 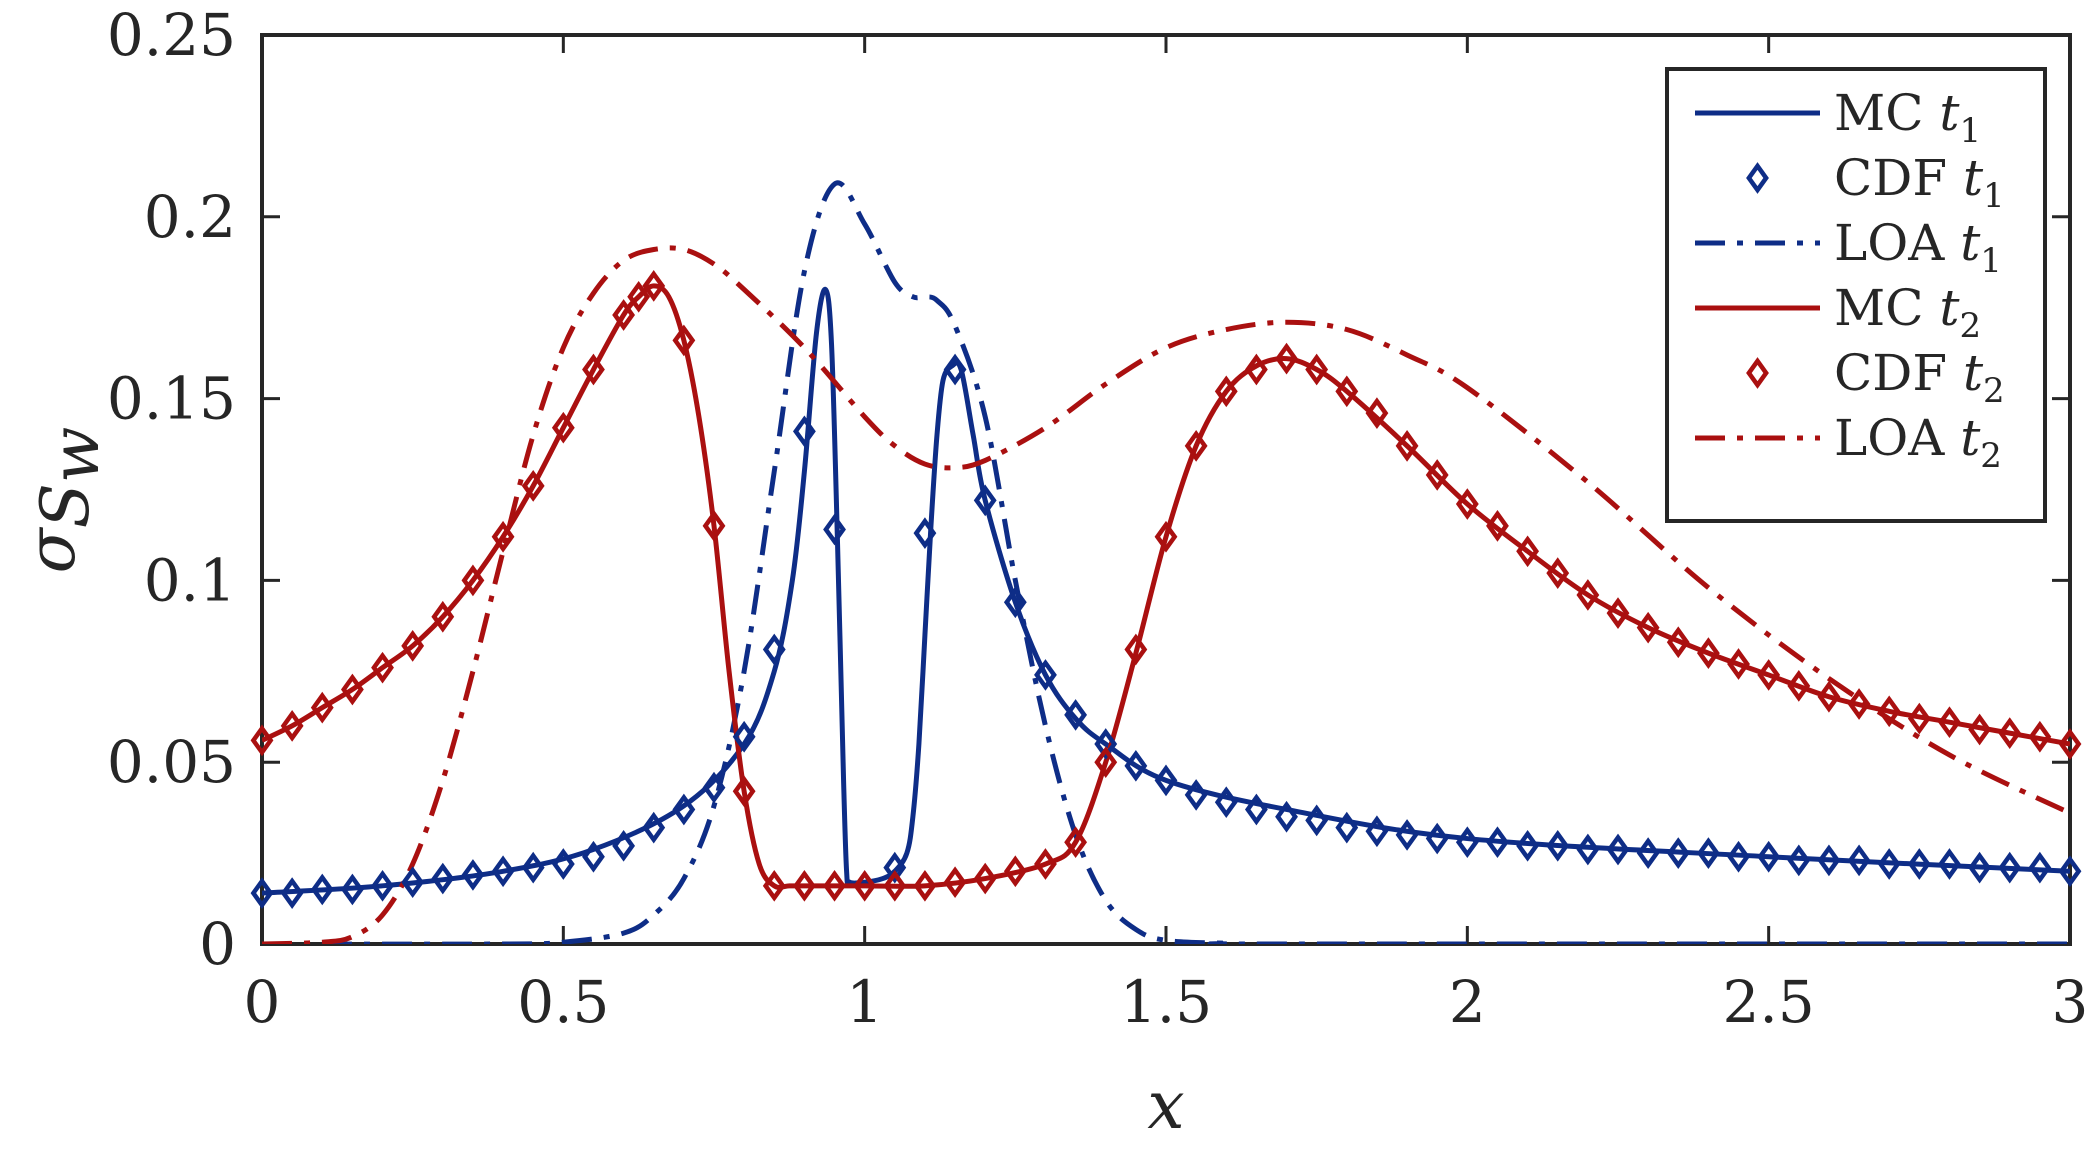 What do you see at coordinates (1838, 312) in the screenshot?
I see `legend-item-mc-t2: MC t2` at bounding box center [1838, 312].